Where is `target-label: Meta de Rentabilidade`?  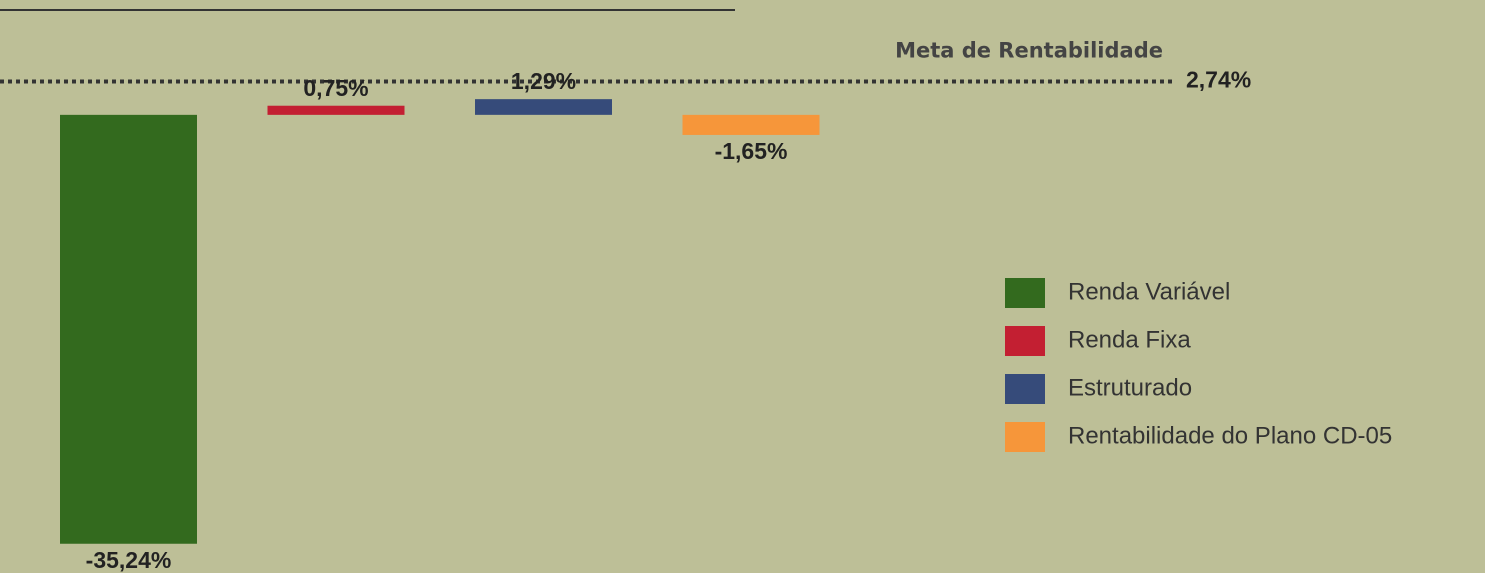
target-label: Meta de Rentabilidade is located at coordinates (1029, 51).